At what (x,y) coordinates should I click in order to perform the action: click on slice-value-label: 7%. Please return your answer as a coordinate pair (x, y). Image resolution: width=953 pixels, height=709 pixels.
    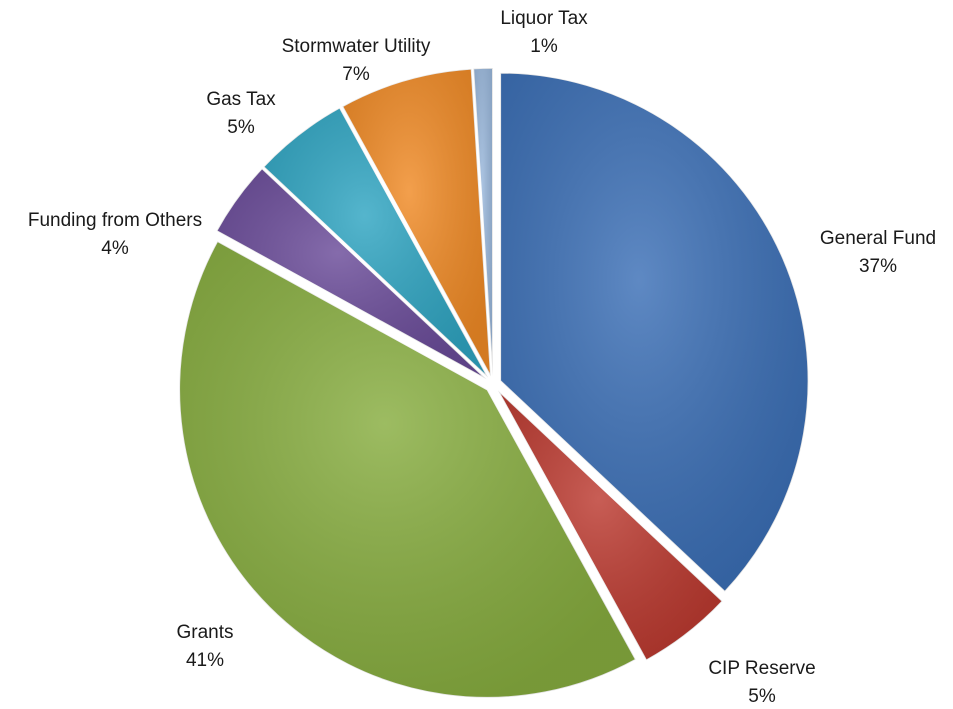
    Looking at the image, I should click on (356, 74).